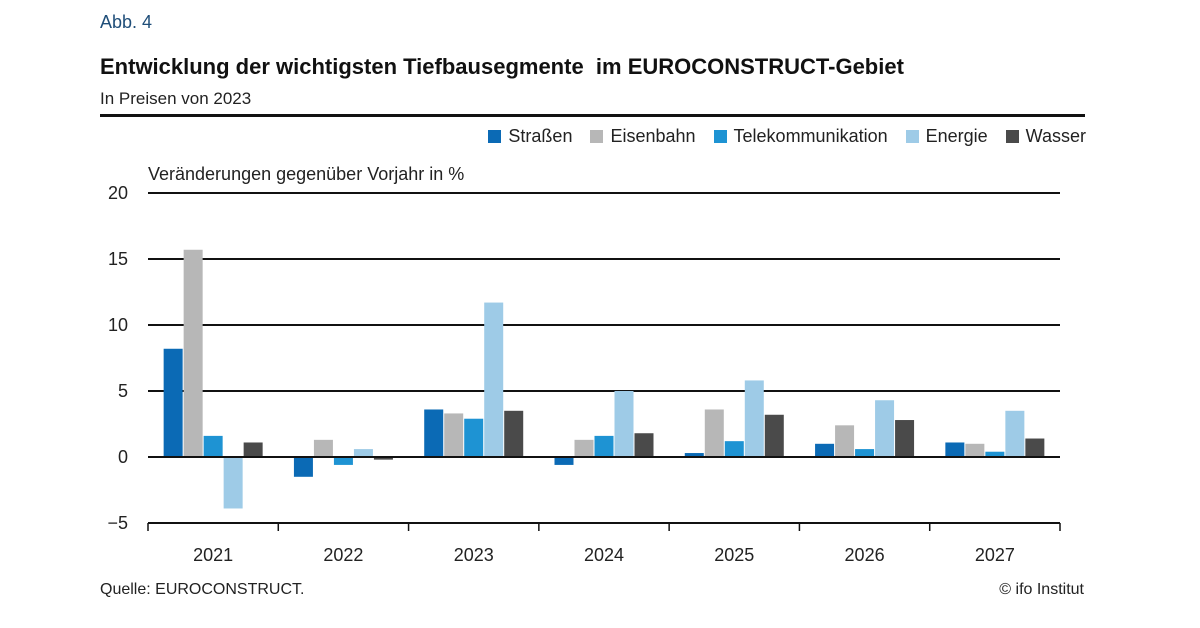  Describe the element at coordinates (343, 555) in the screenshot. I see `x-tick-label: 2022` at that location.